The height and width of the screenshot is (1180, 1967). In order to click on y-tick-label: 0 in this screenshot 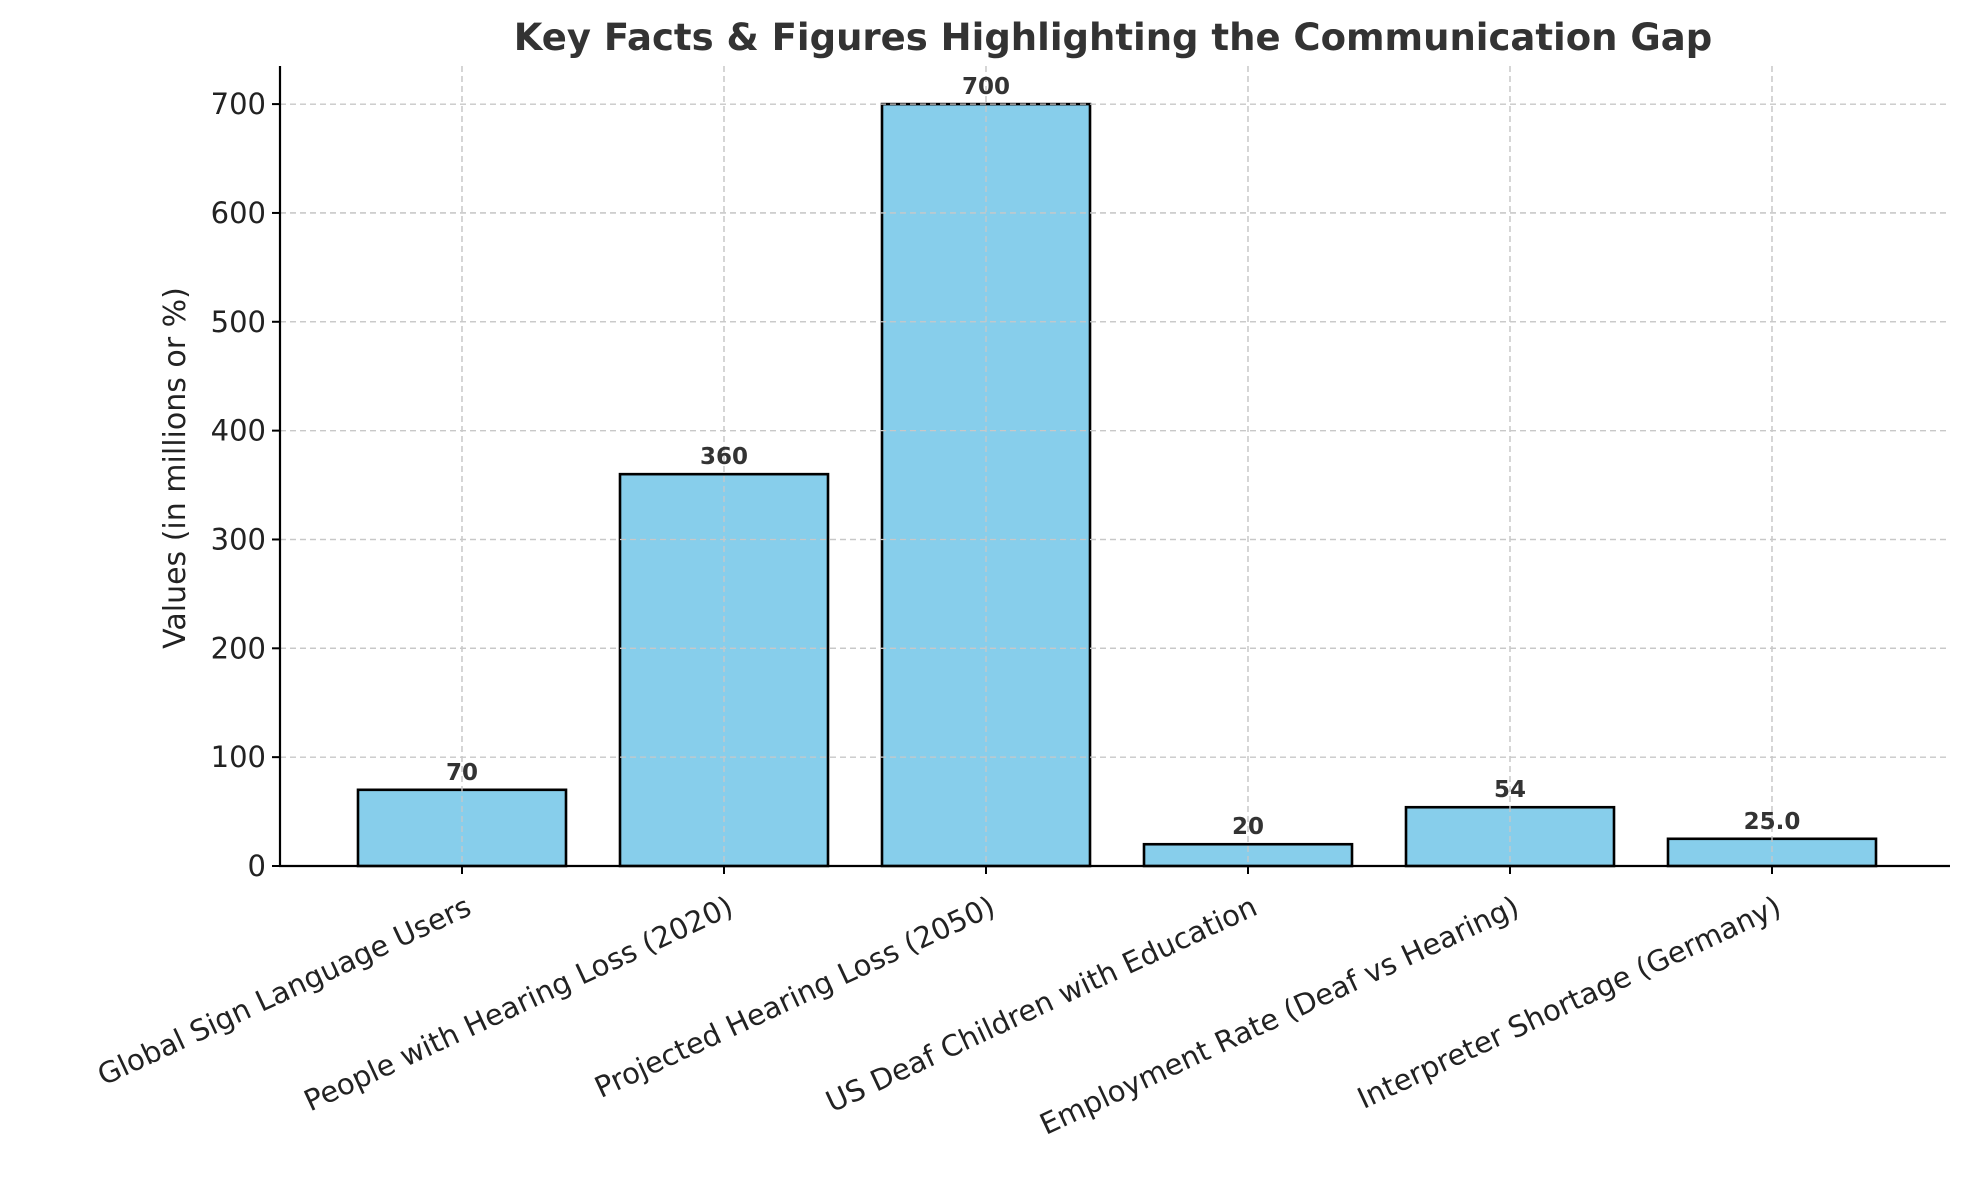, I will do `click(257, 866)`.